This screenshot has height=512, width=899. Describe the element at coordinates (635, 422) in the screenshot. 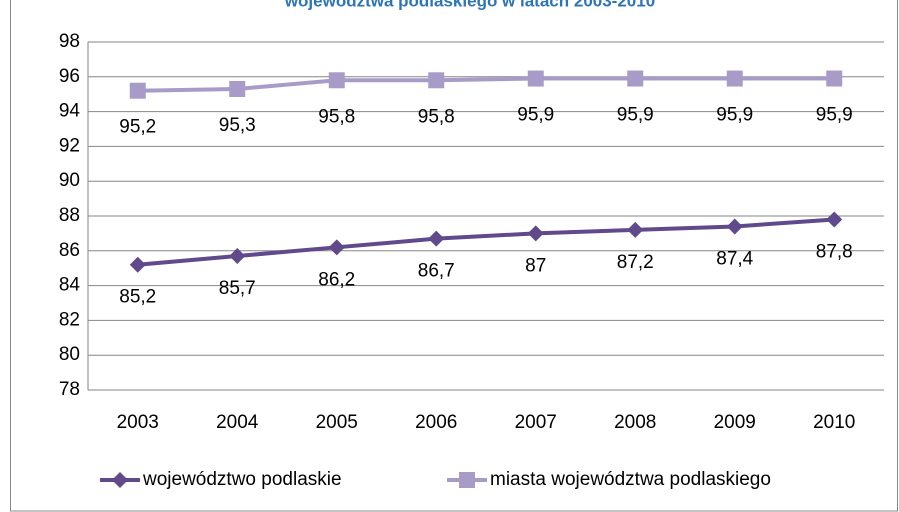

I see `x-tick-label: 2008` at that location.